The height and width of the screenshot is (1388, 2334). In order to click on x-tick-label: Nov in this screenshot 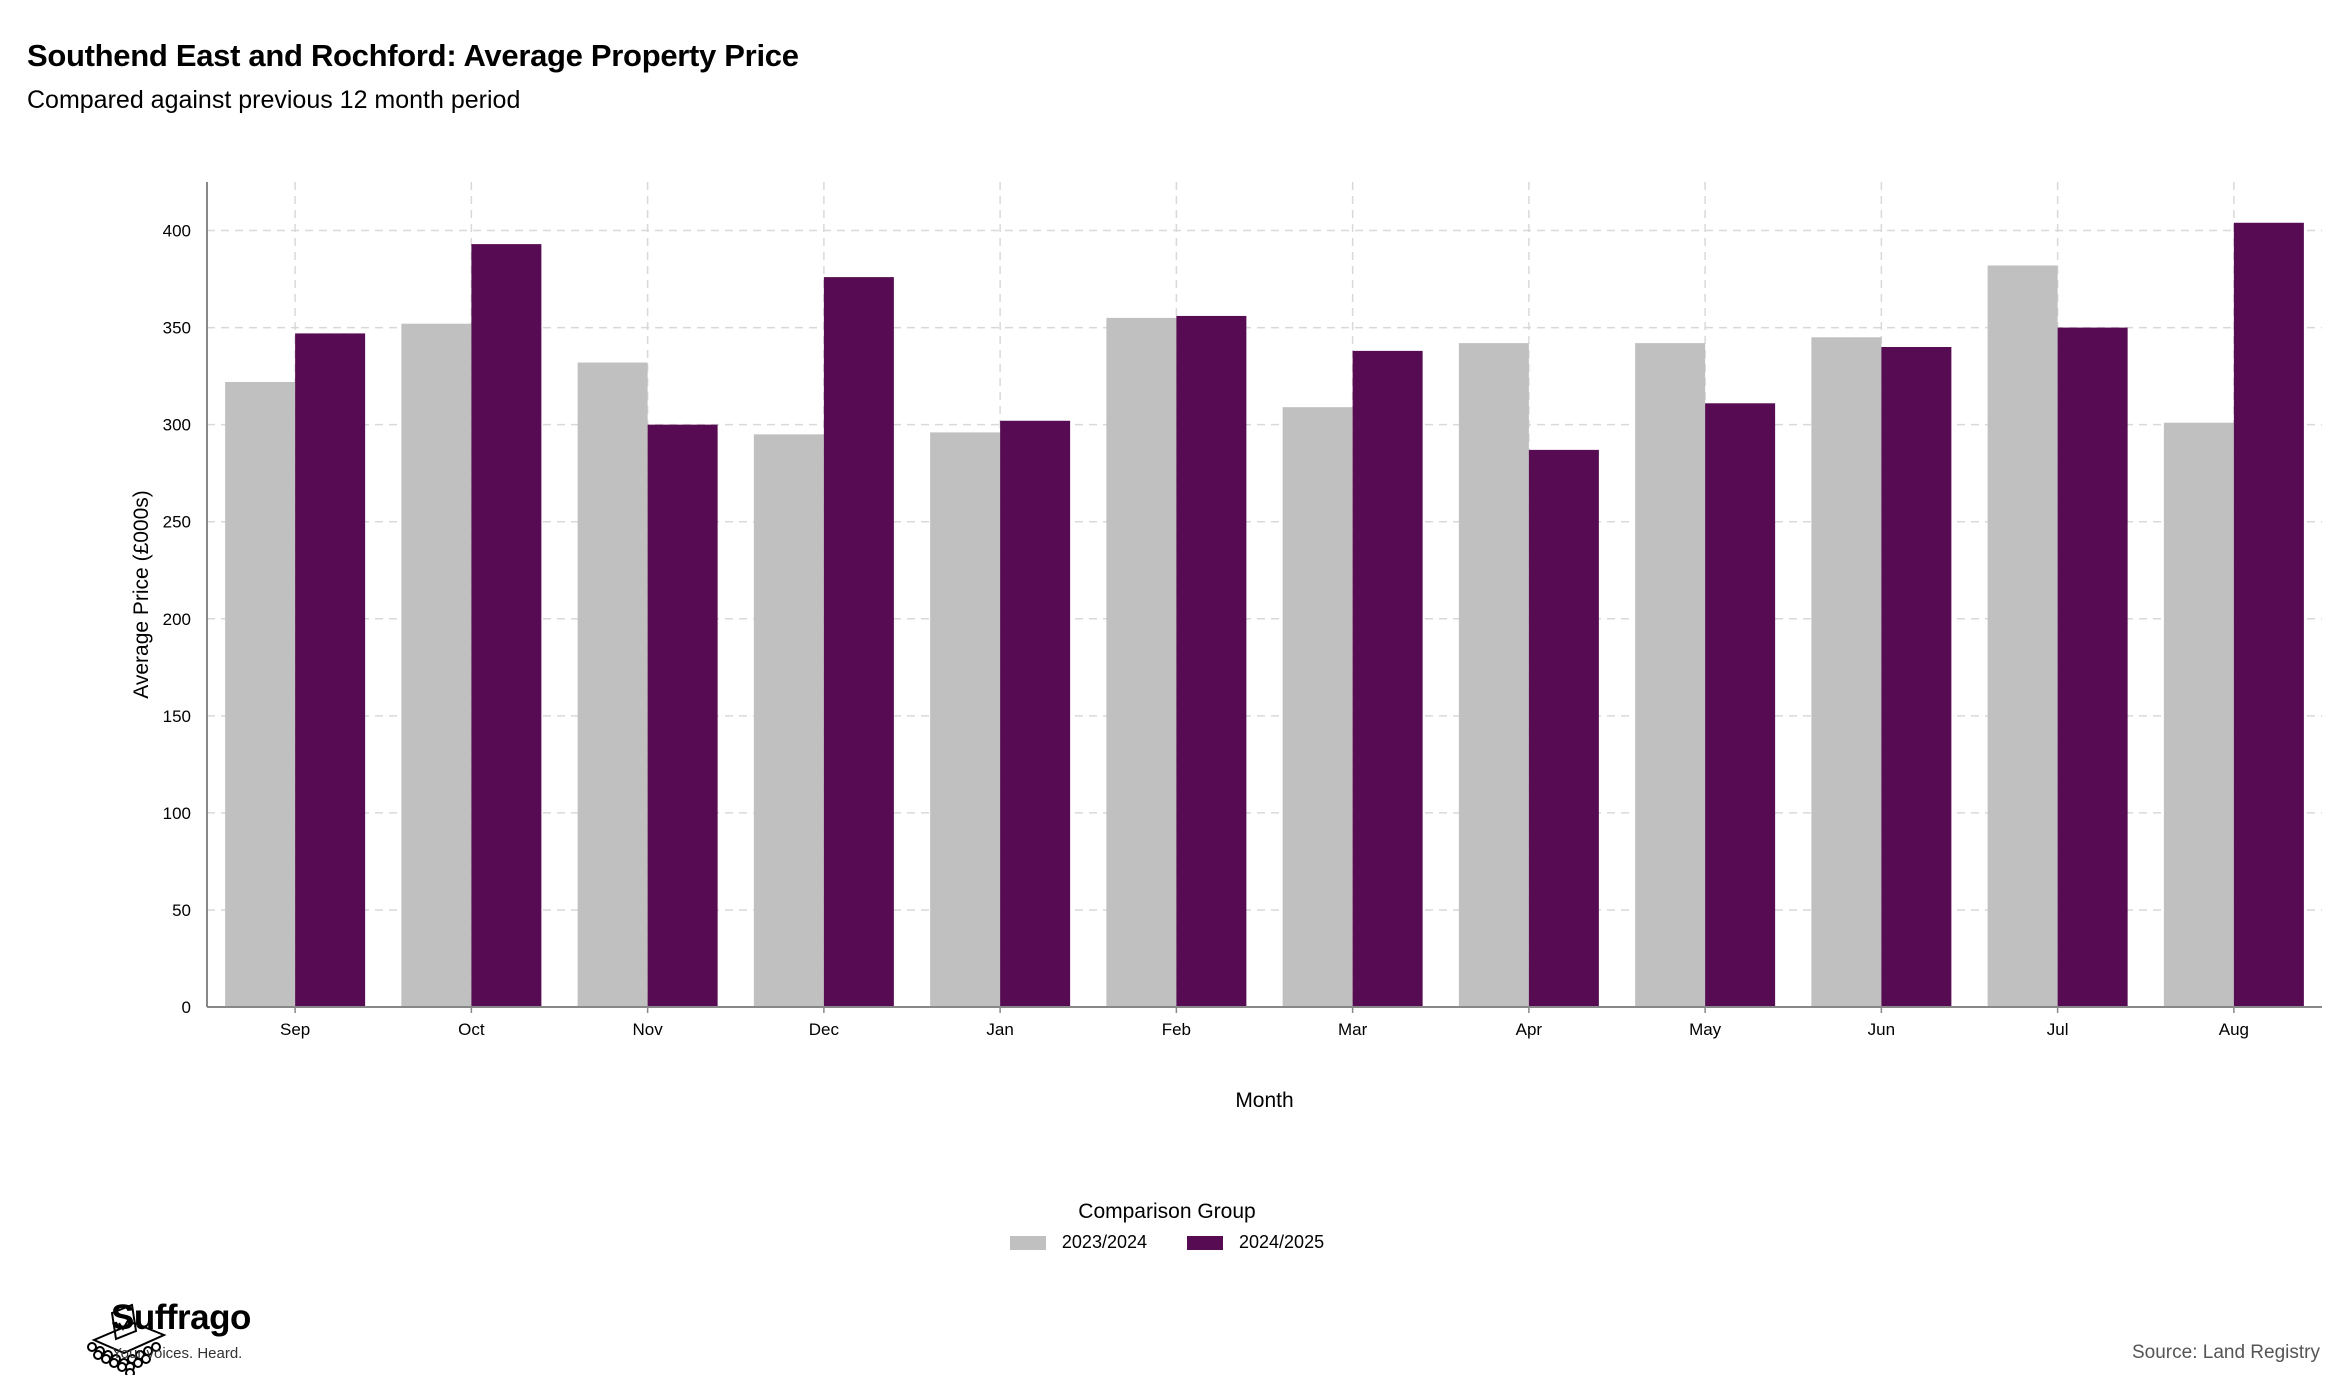, I will do `click(648, 1029)`.